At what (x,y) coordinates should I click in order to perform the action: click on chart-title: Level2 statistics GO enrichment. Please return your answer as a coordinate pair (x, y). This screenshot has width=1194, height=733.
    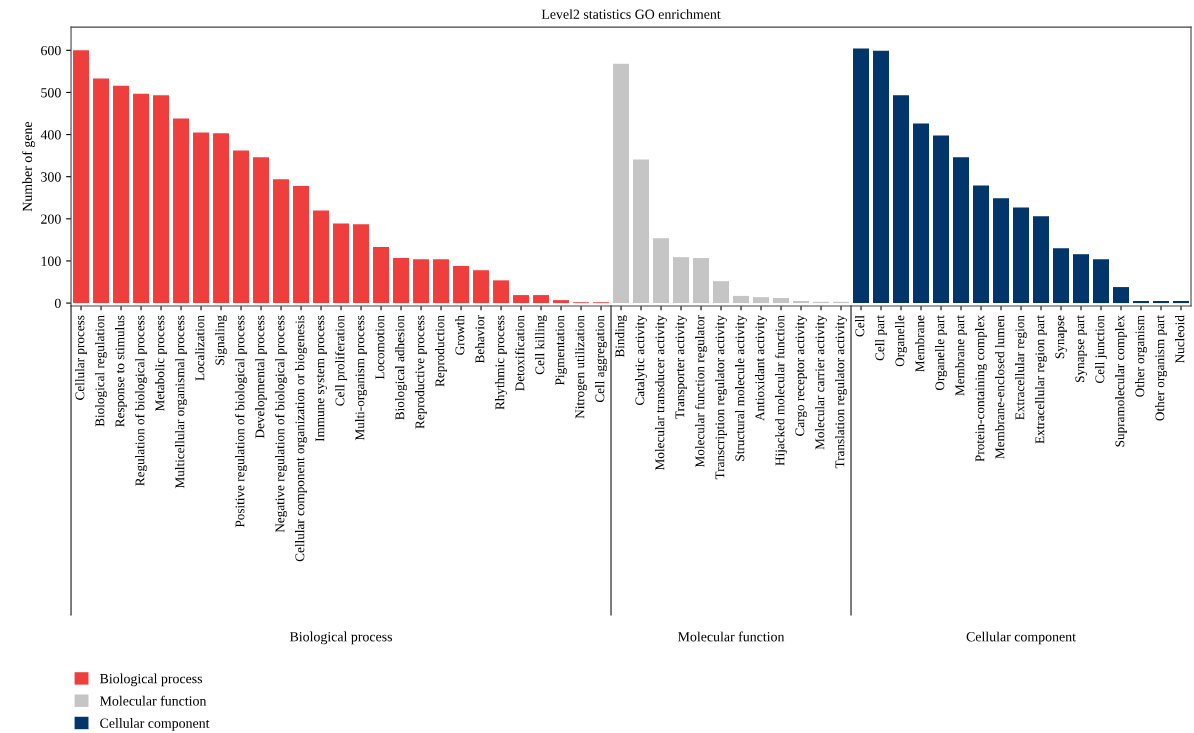
    Looking at the image, I should click on (631, 14).